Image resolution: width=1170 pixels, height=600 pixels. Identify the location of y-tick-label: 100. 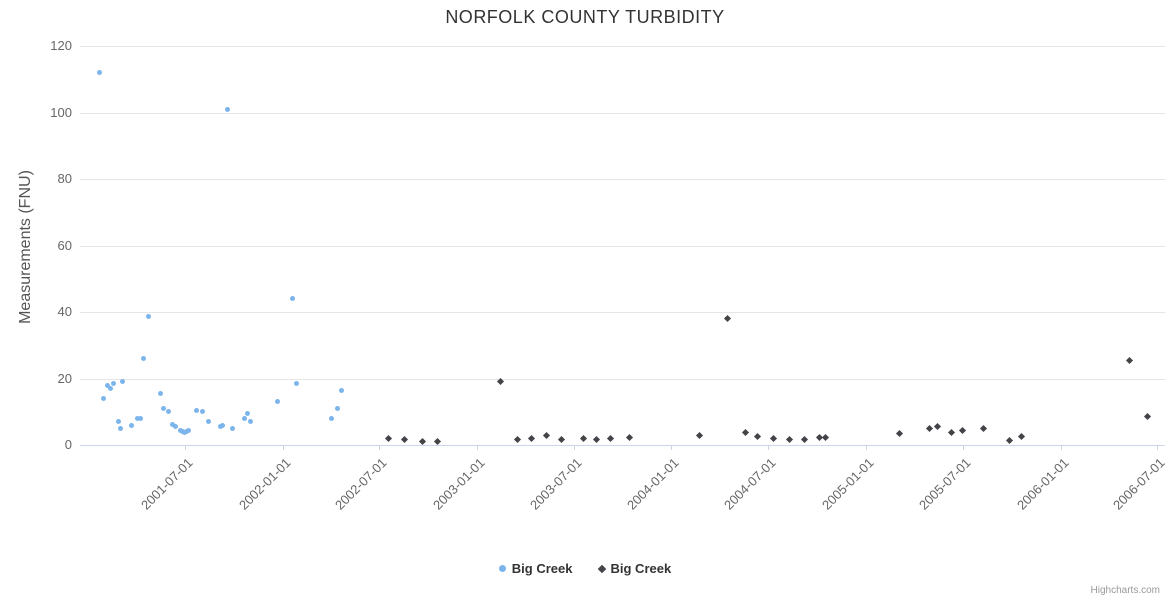
(61, 112).